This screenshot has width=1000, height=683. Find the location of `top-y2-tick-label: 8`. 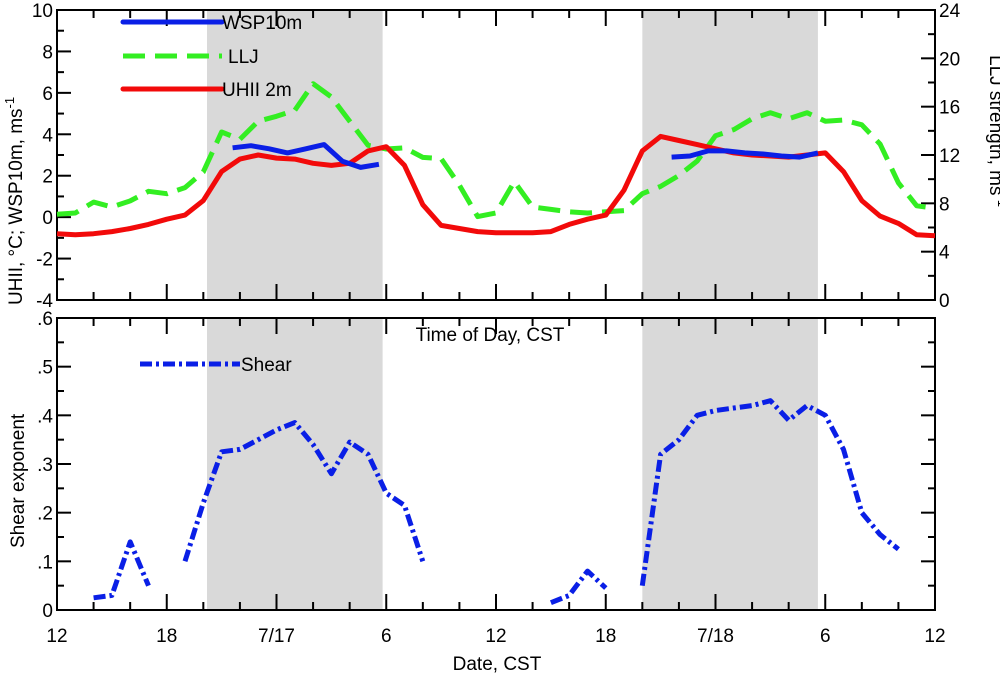

top-y2-tick-label: 8 is located at coordinates (944, 204).